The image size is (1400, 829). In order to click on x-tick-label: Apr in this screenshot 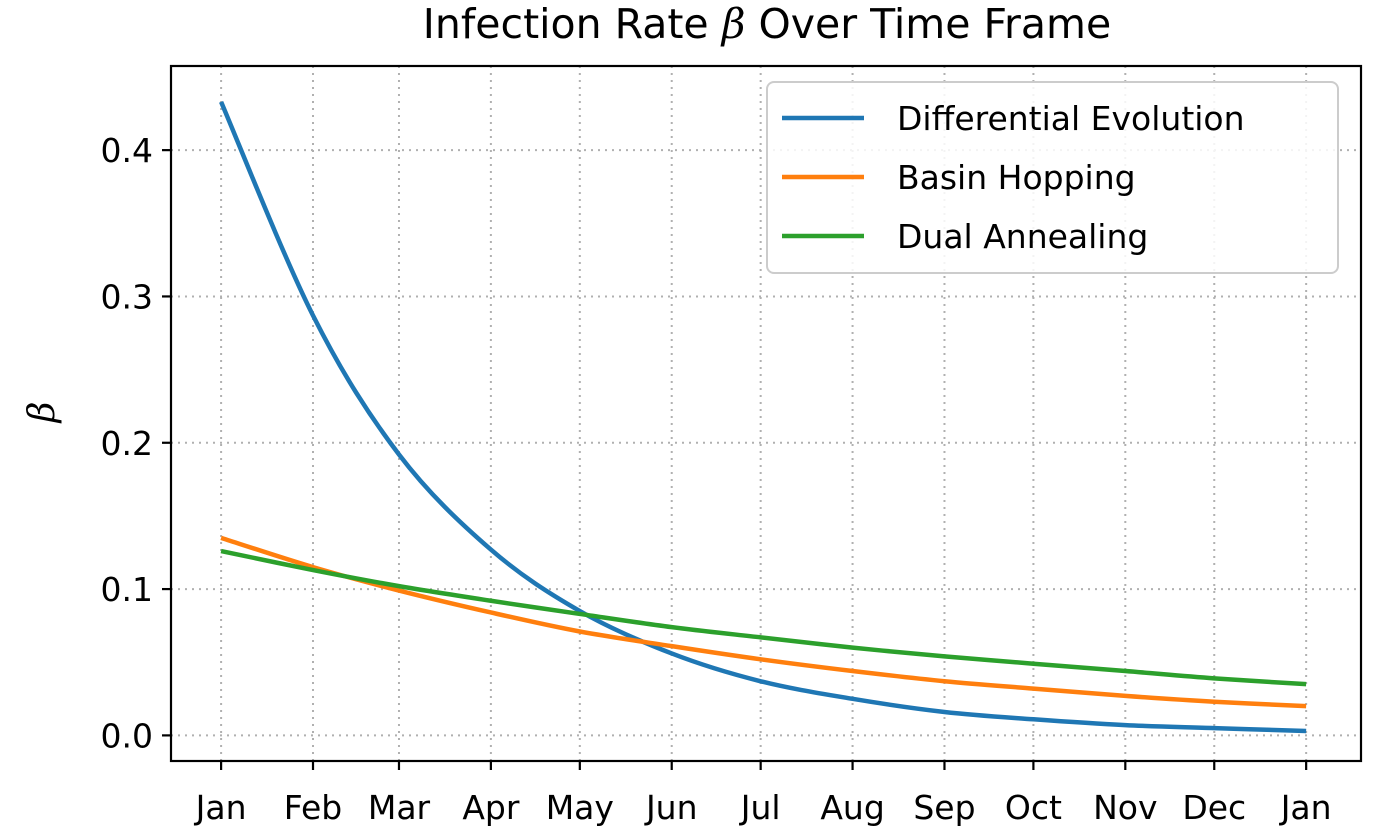, I will do `click(491, 807)`.